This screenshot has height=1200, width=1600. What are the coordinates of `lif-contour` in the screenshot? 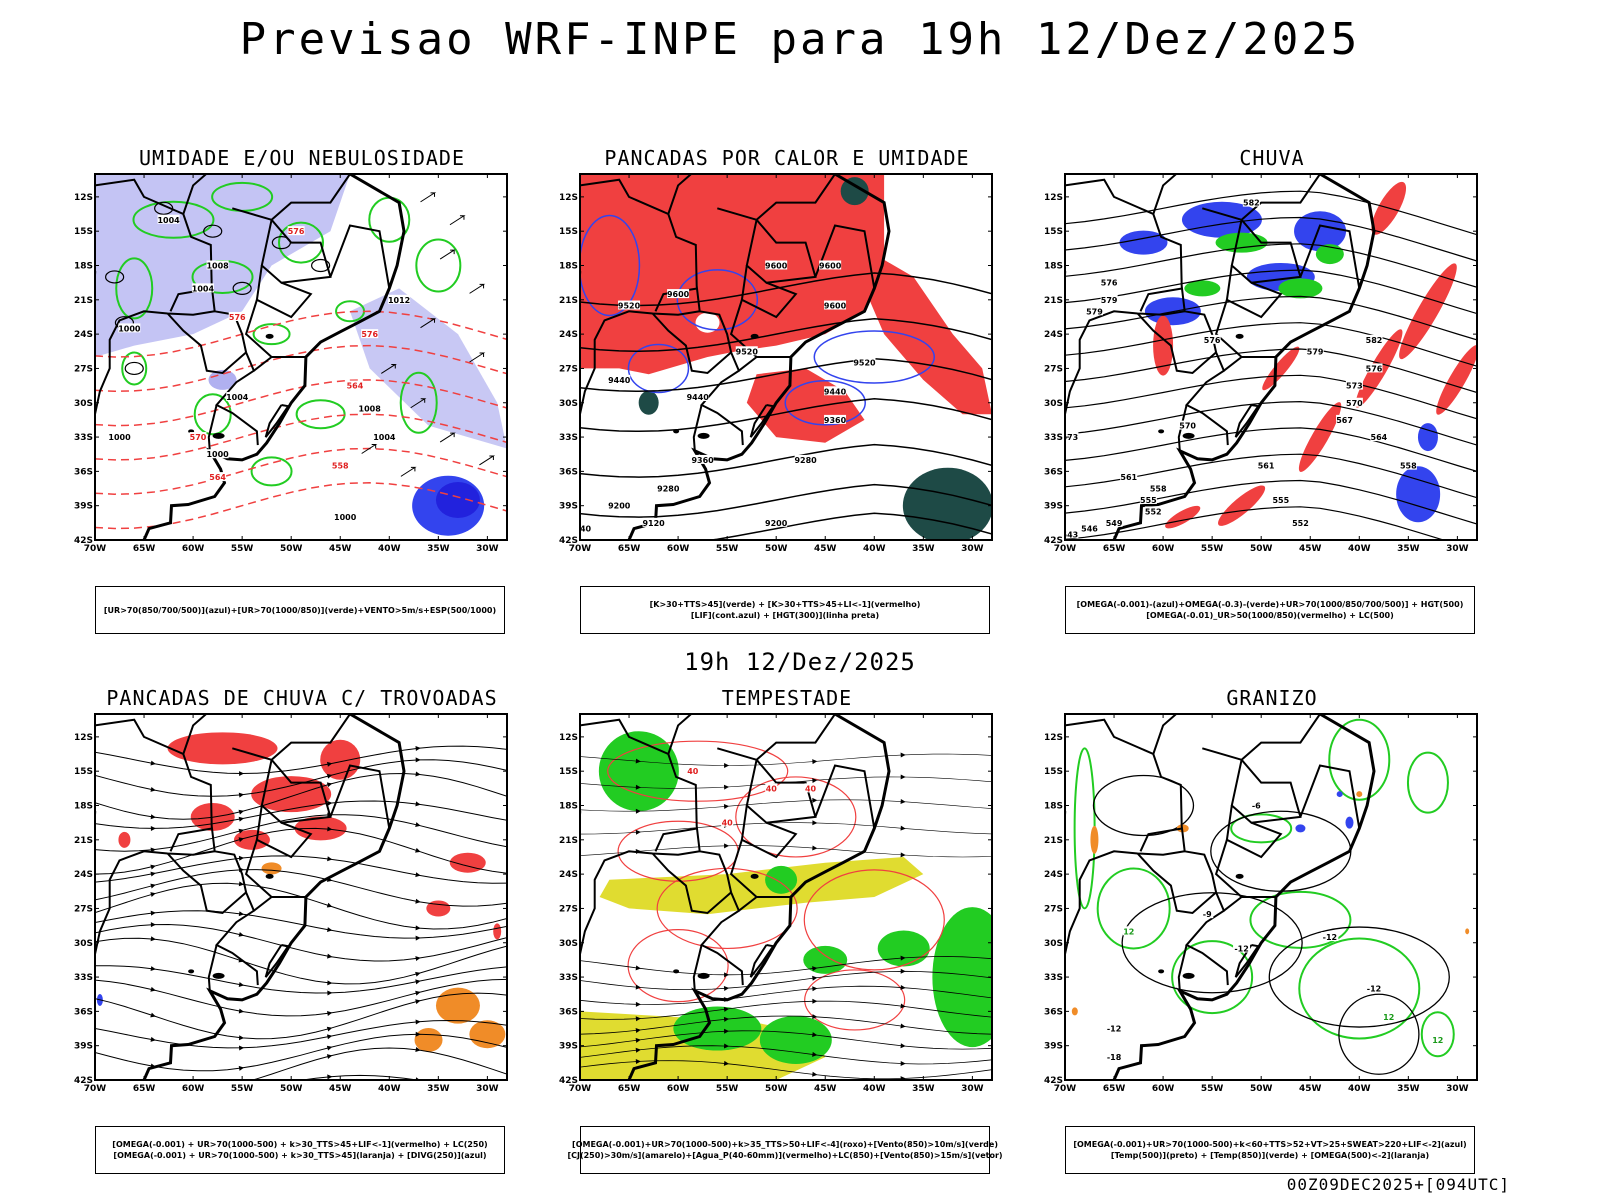 It's located at (658, 368).